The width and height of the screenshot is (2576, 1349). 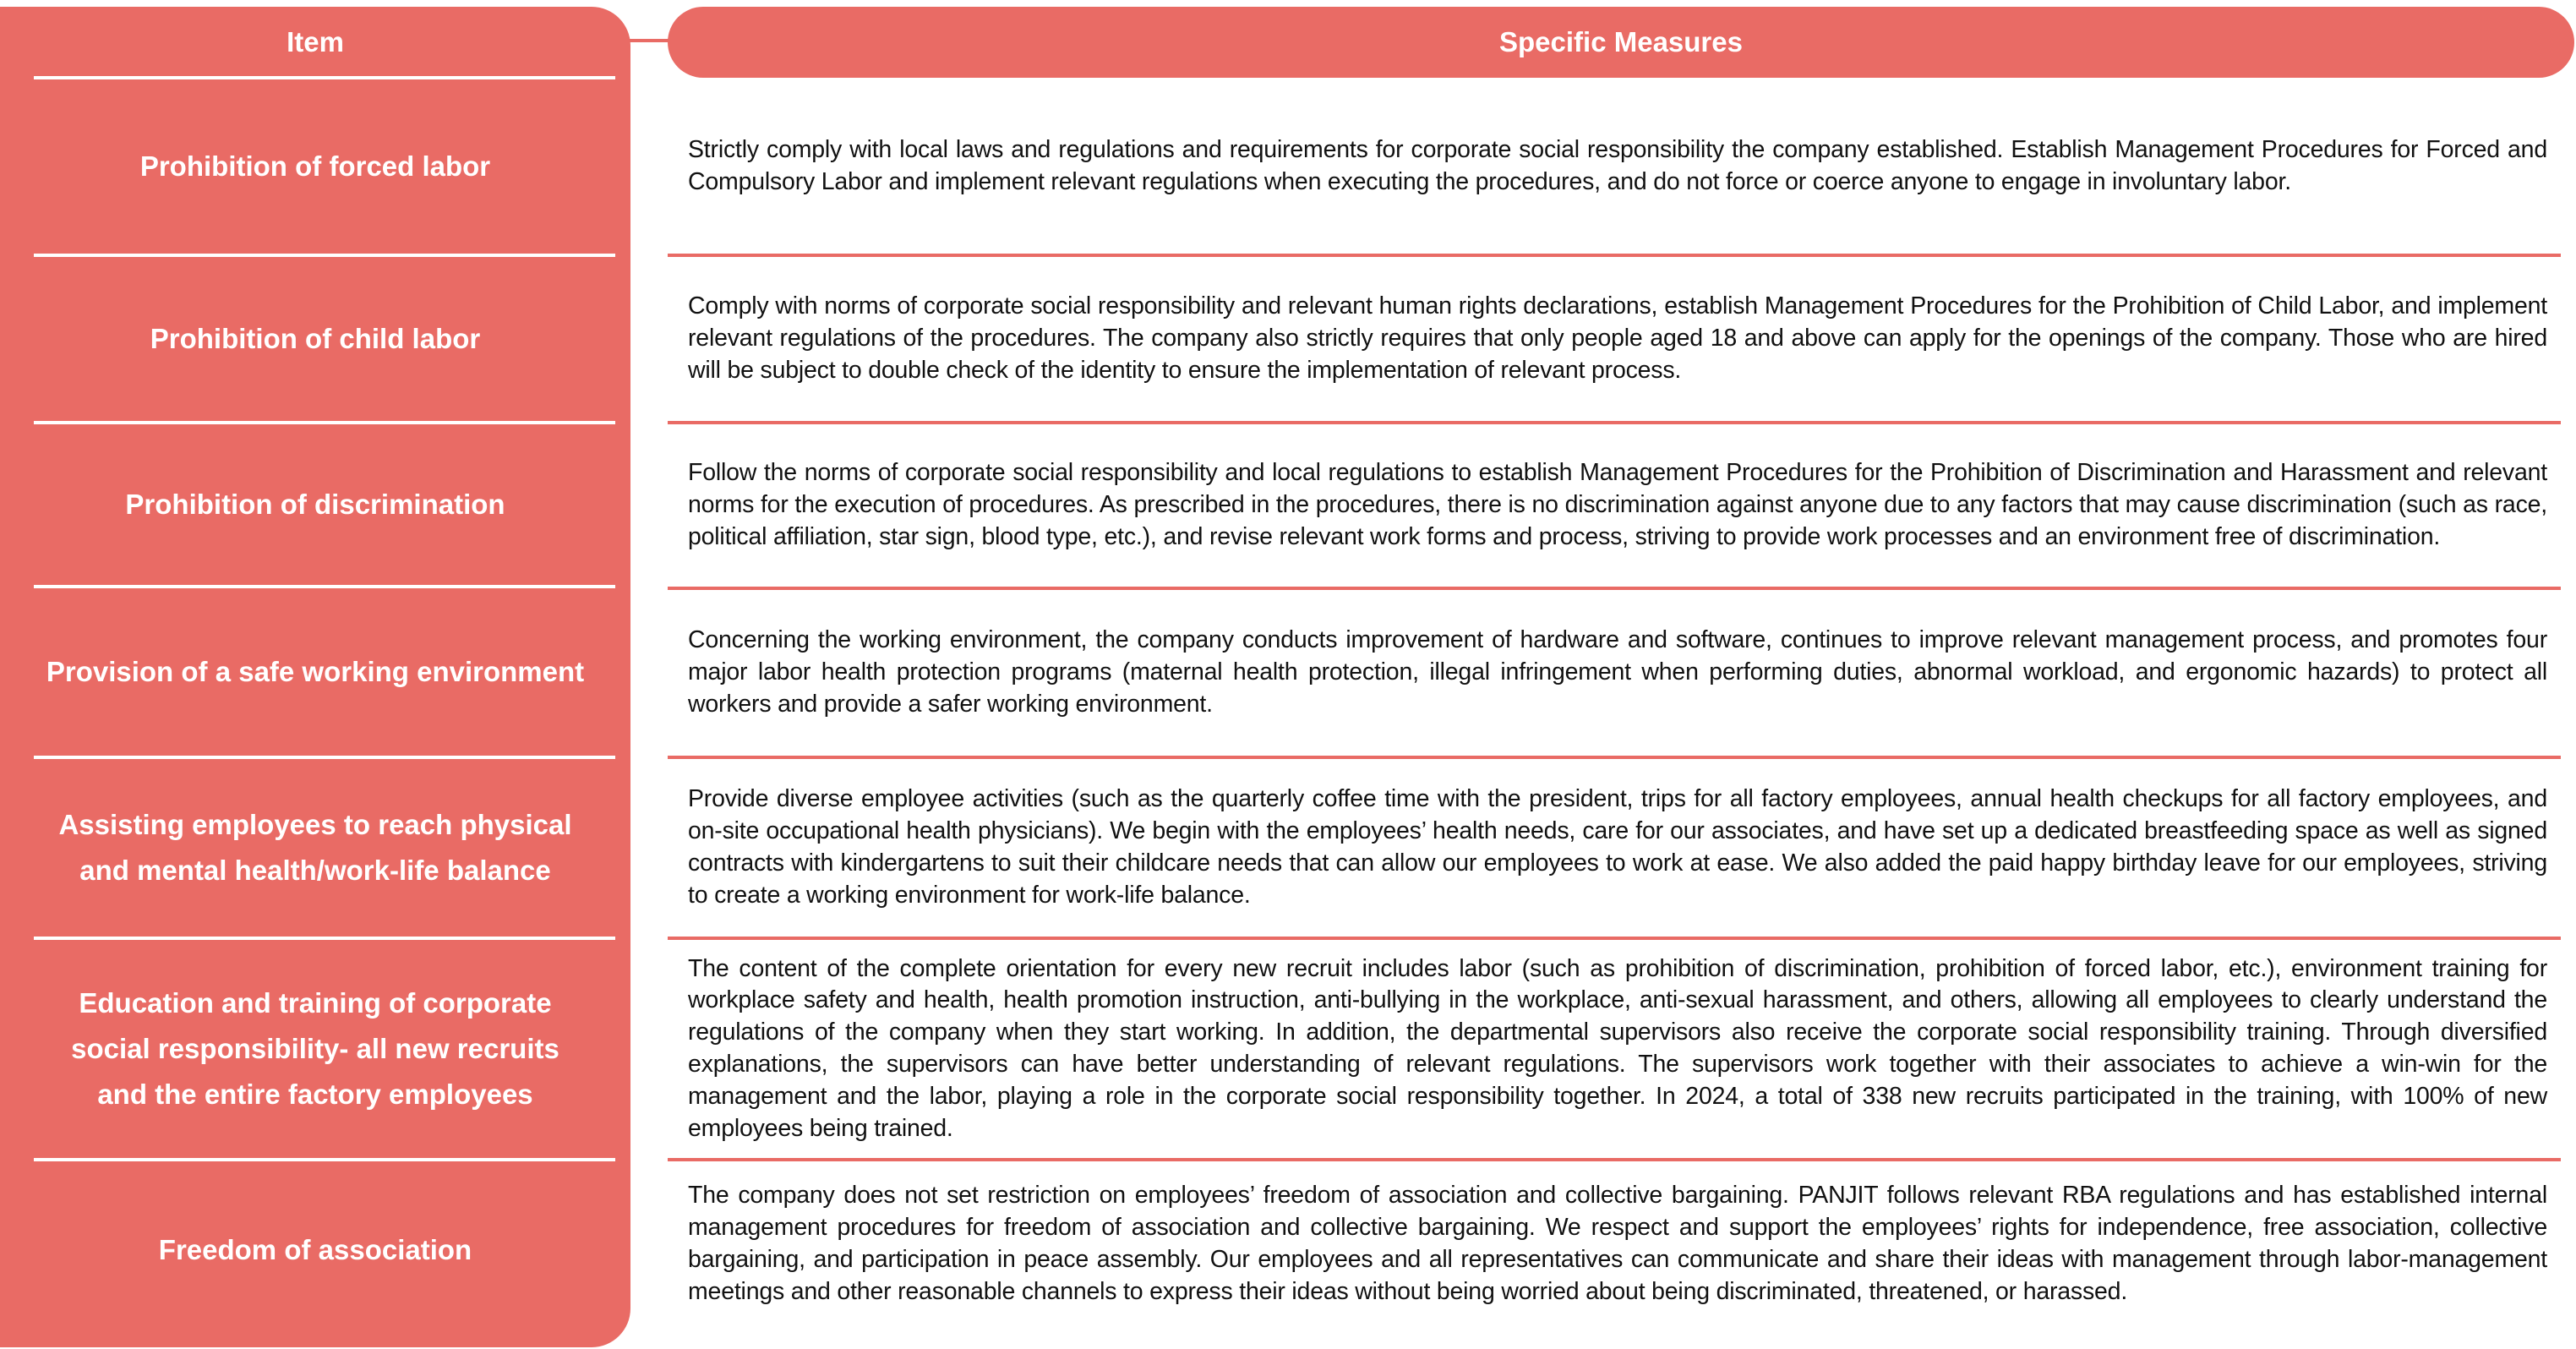 I want to click on measures-column-header: Specific Measures, so click(x=1621, y=42).